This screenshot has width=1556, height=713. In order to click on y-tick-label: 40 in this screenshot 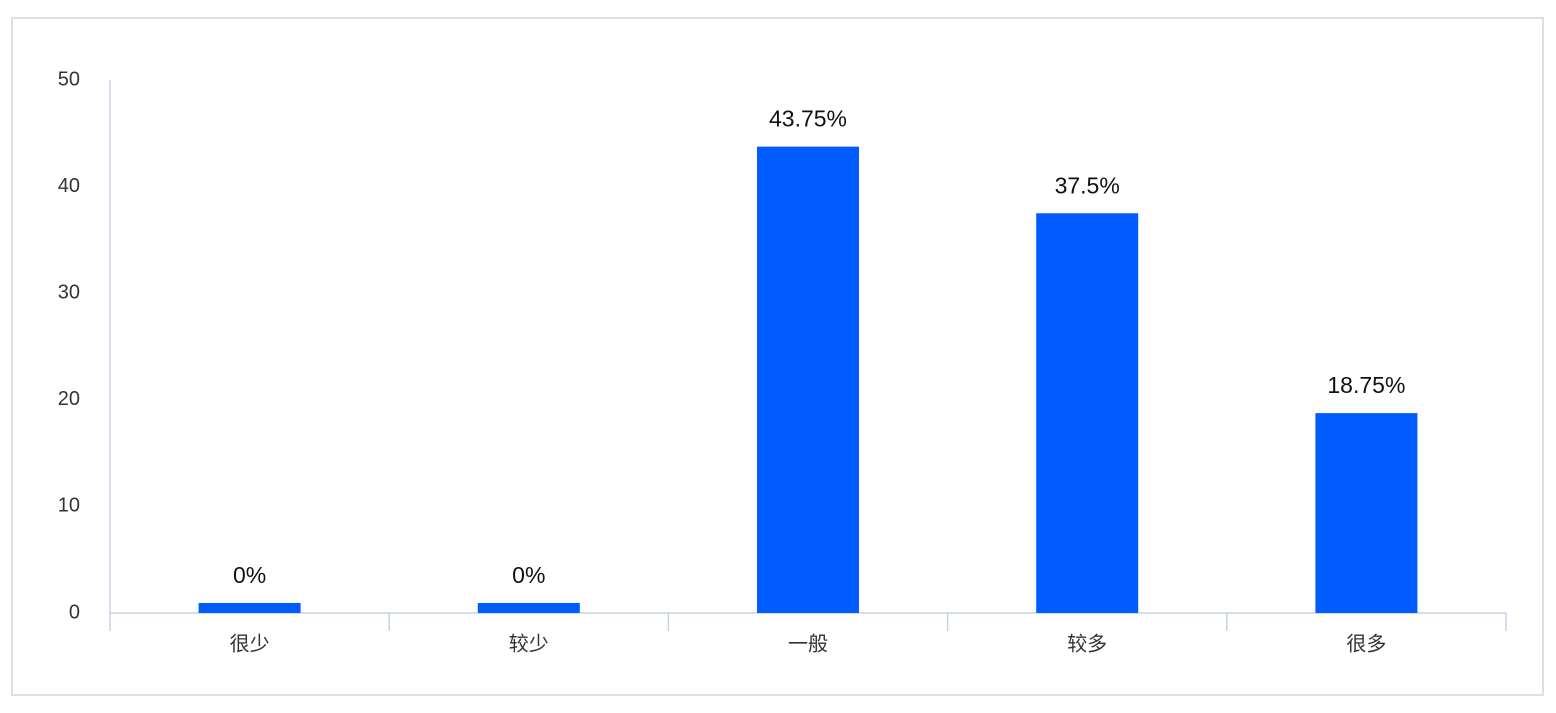, I will do `click(69, 186)`.